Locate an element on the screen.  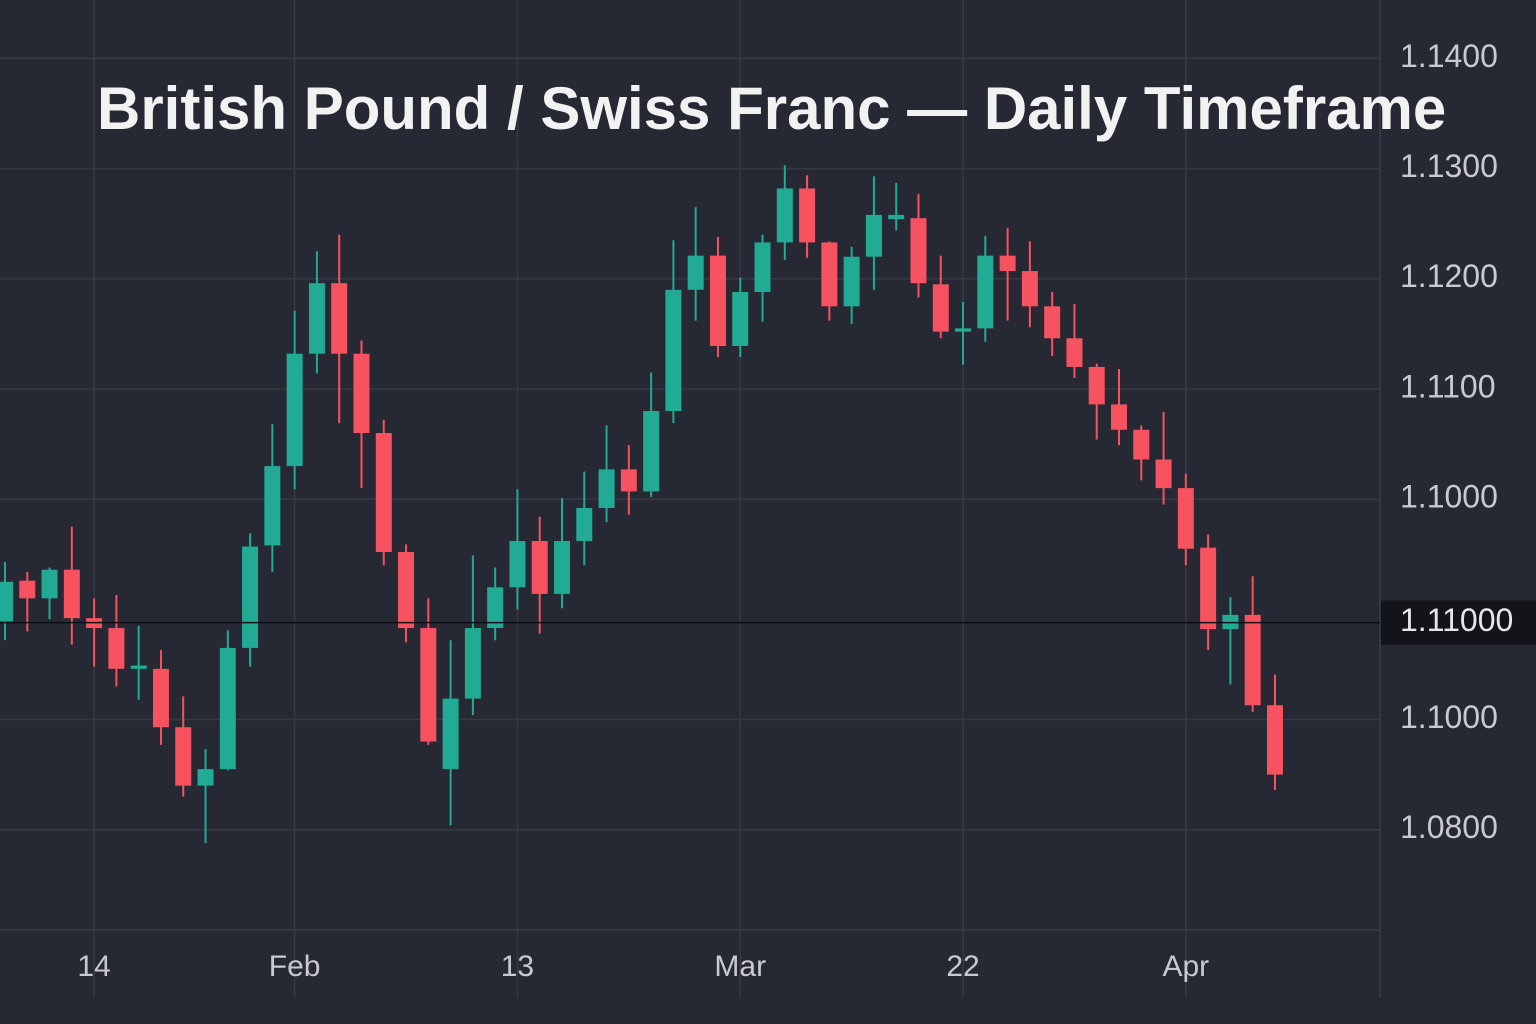
y-tick-label: 1.1400 is located at coordinates (1449, 56).